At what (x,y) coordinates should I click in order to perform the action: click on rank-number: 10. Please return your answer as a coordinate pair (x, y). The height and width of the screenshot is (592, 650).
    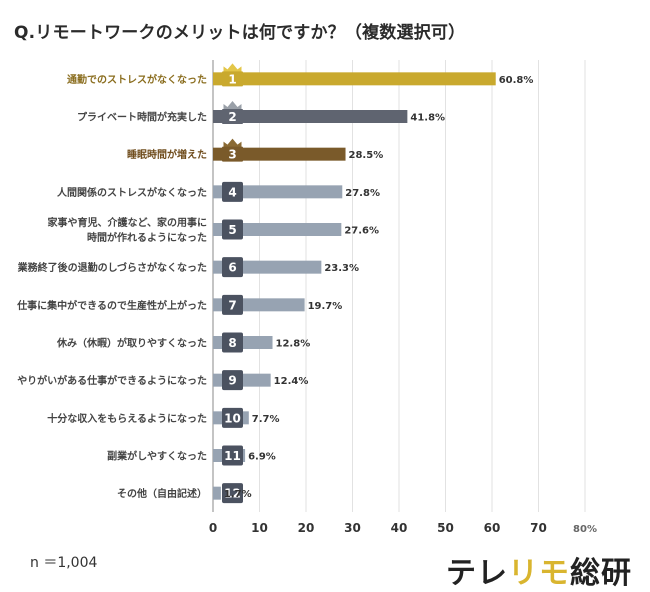
    Looking at the image, I should click on (232, 418).